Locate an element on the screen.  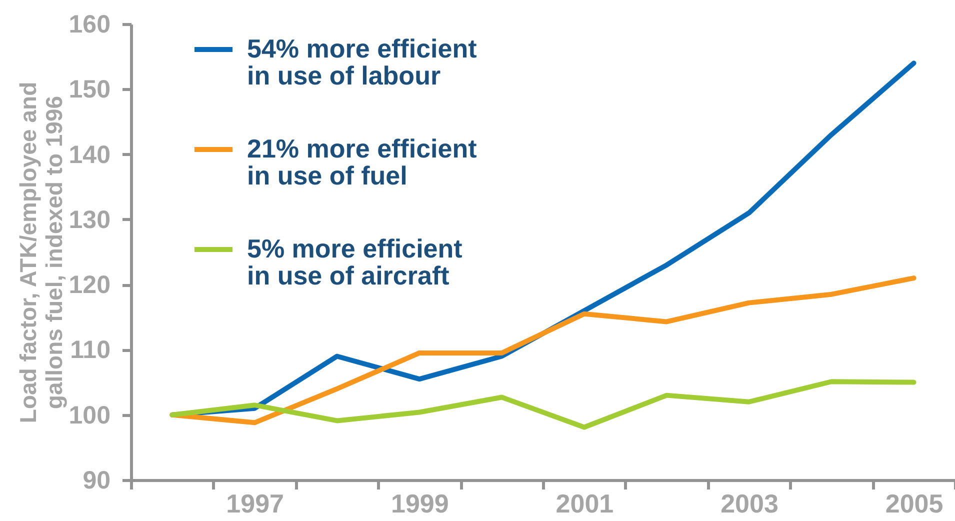
x-tick-label: 1999 is located at coordinates (419, 503).